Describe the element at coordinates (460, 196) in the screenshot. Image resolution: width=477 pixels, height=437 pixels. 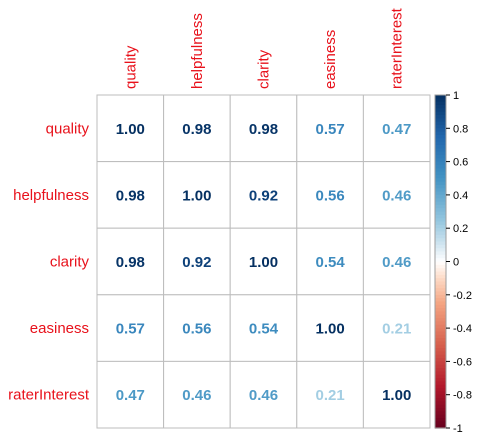
I see `legend-tick-label: 0.4` at that location.